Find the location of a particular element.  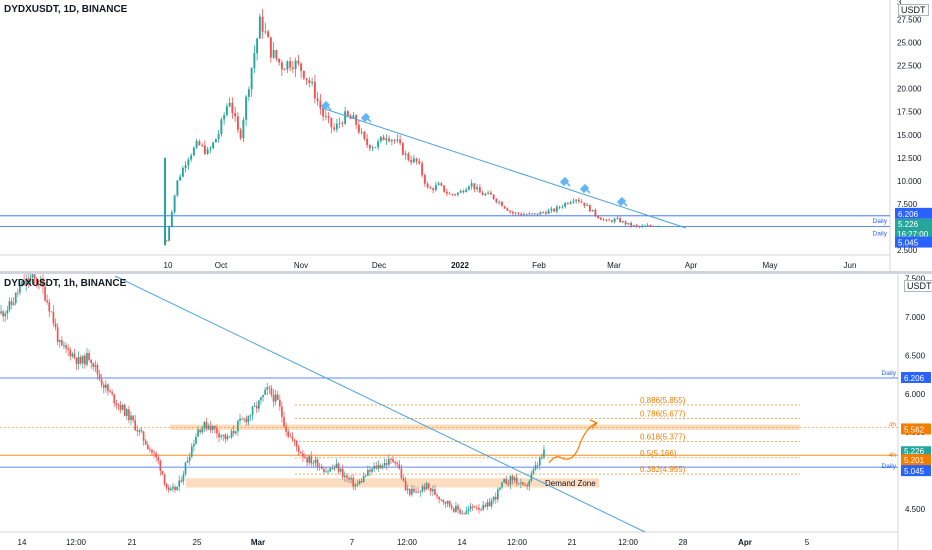

demand-zone is located at coordinates (392, 483).